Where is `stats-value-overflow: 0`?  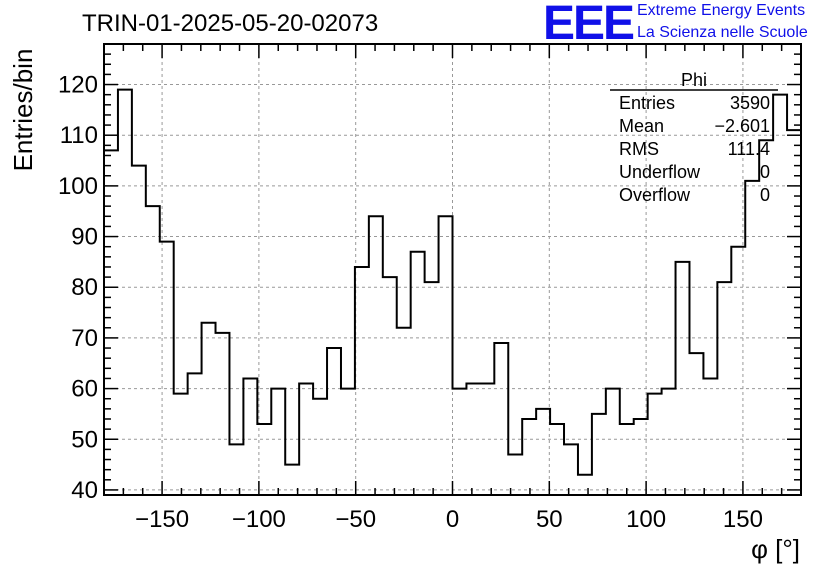
stats-value-overflow: 0 is located at coordinates (764, 195).